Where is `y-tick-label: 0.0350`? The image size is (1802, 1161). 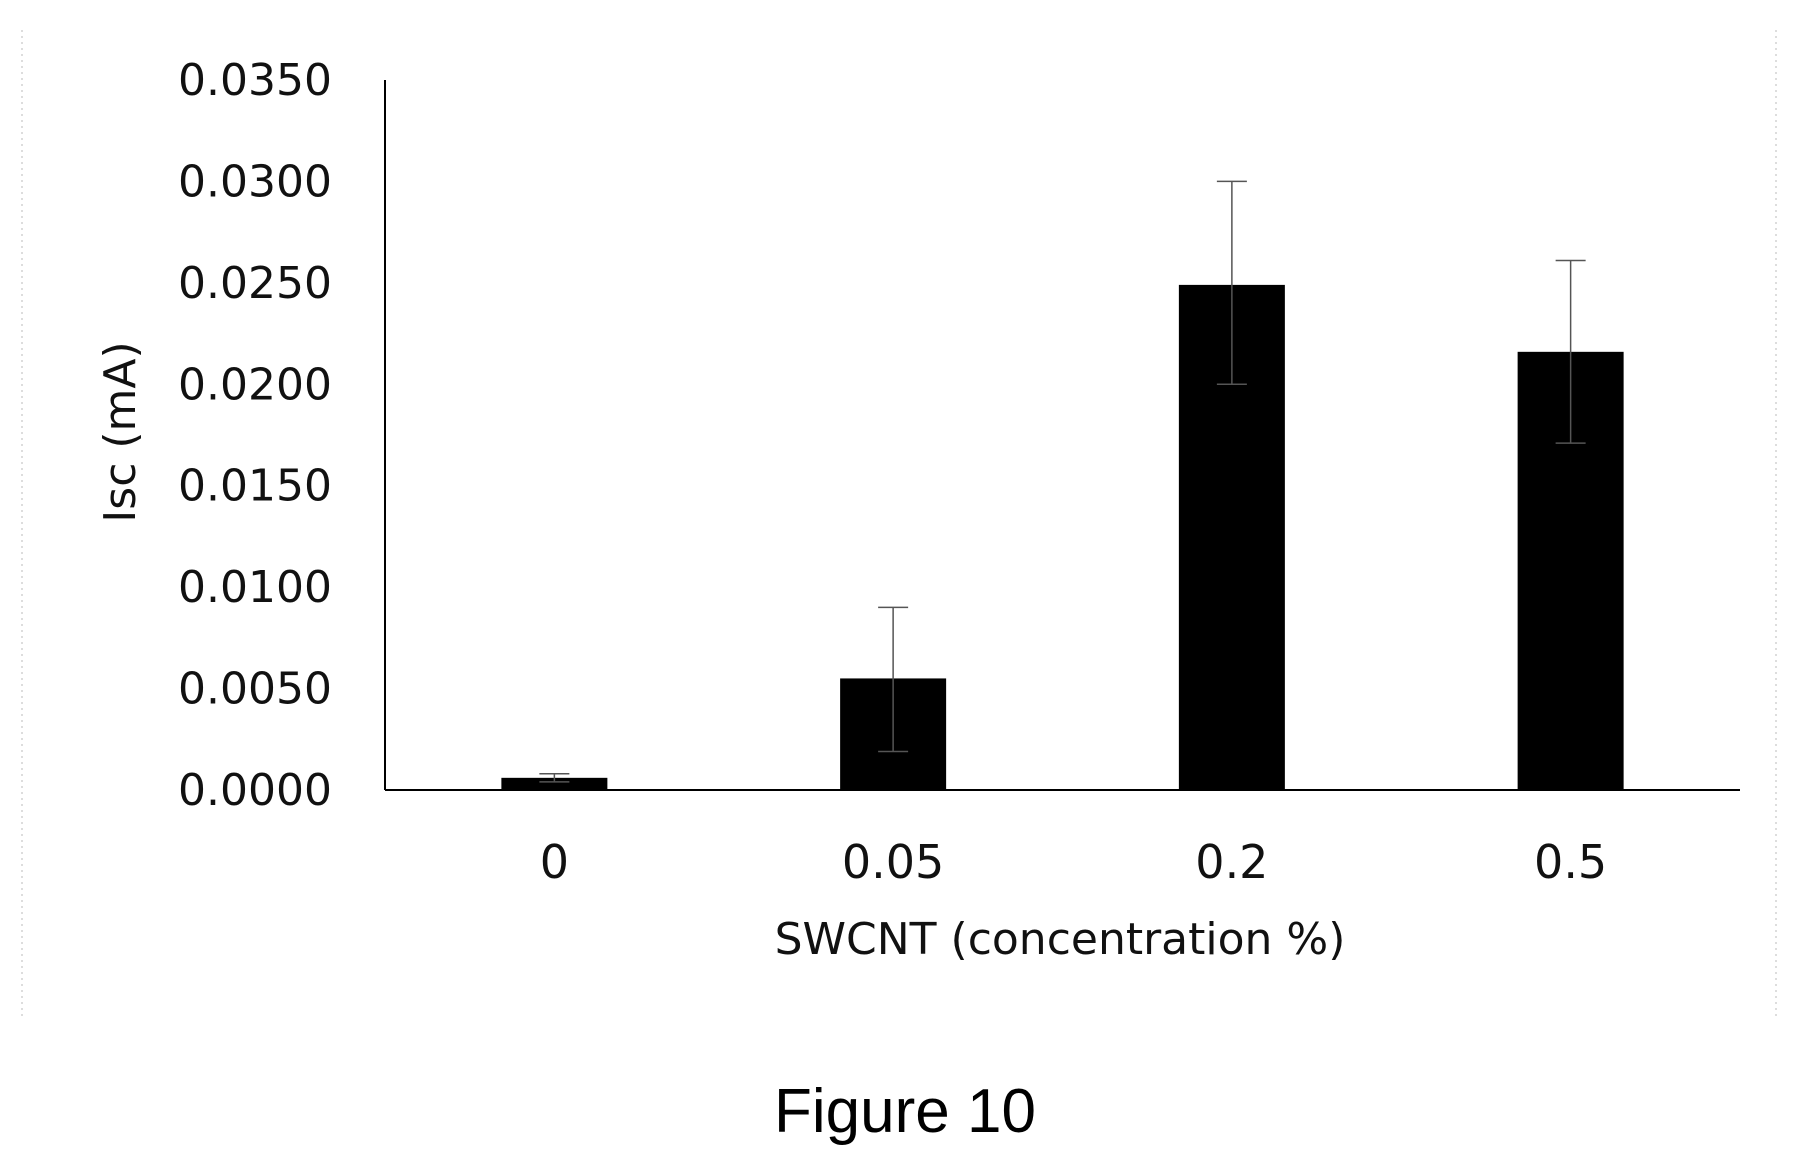
y-tick-label: 0.0350 is located at coordinates (255, 80).